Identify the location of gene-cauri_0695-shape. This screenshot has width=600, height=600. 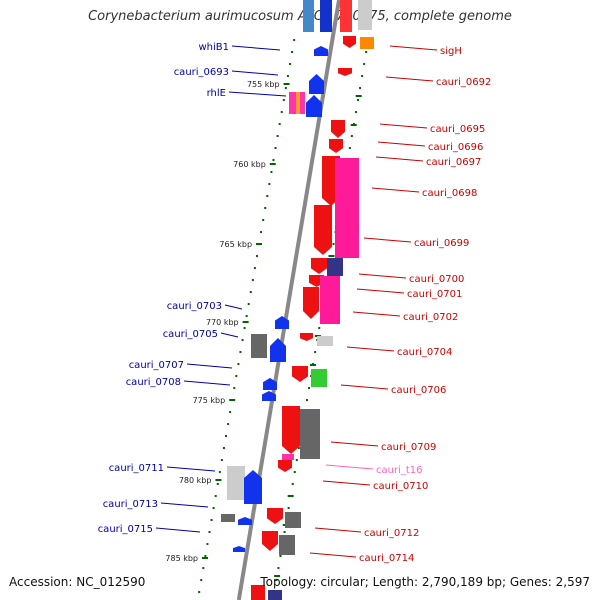
(338, 129).